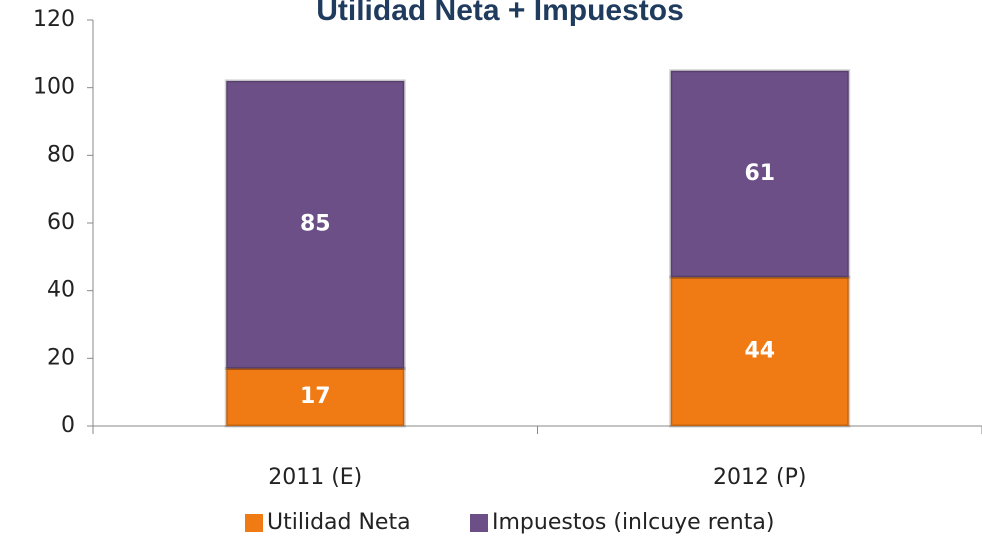  I want to click on y-tick-label: 60, so click(61, 222).